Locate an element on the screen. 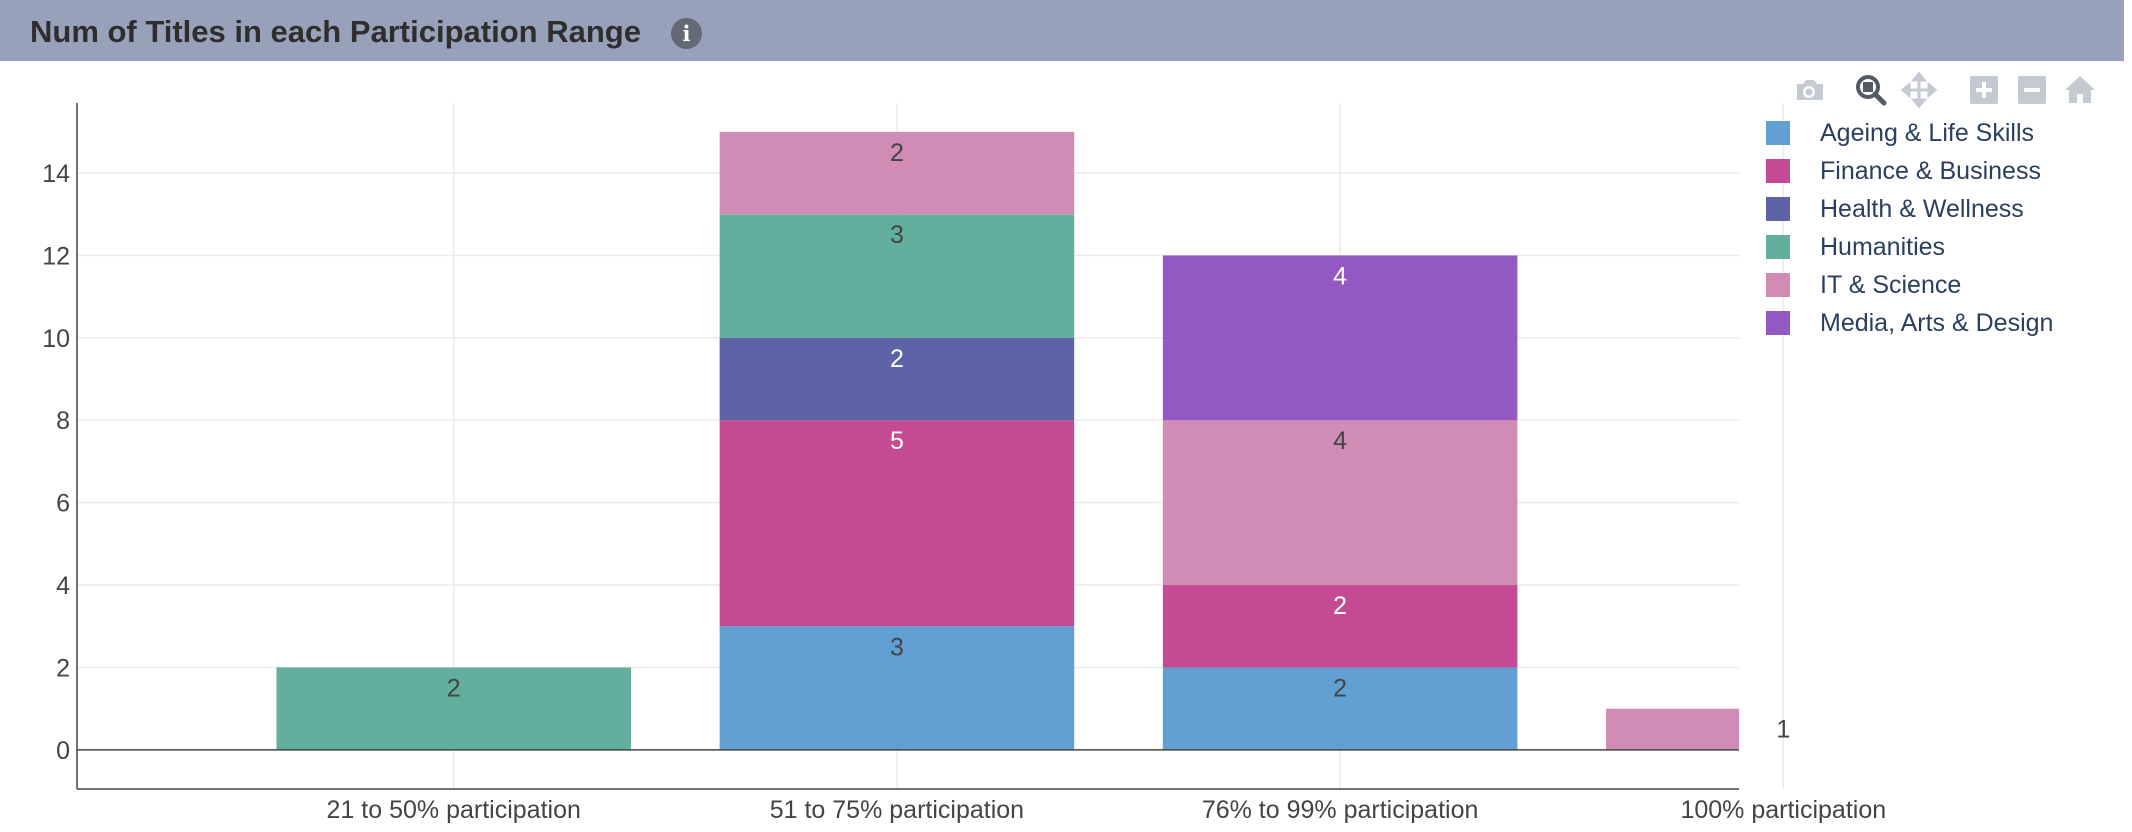 The width and height of the screenshot is (2132, 832). legend-label: Finance & Business is located at coordinates (1930, 171).